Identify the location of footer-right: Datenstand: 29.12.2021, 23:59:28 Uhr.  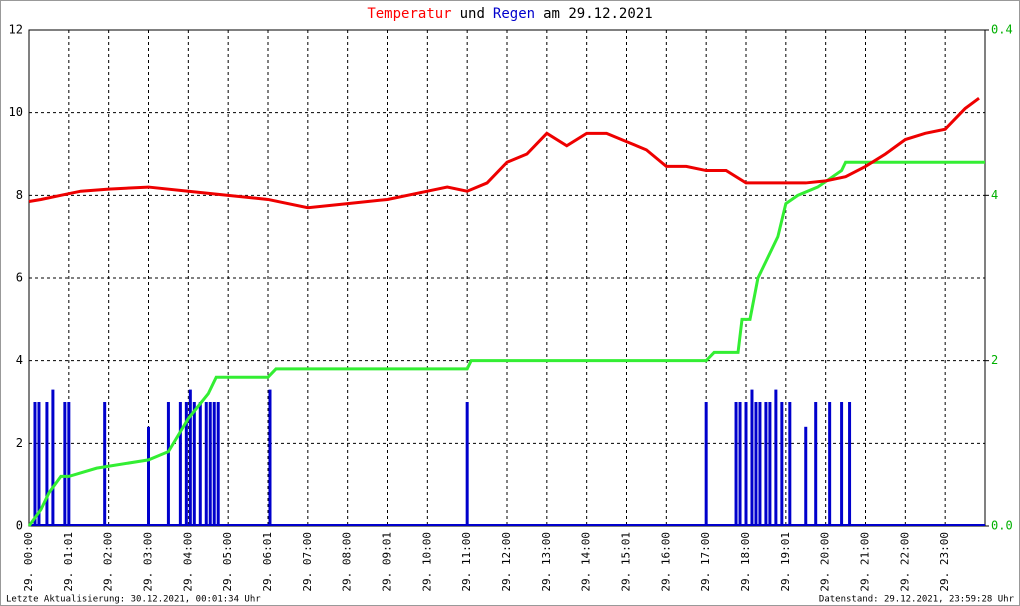
(917, 600).